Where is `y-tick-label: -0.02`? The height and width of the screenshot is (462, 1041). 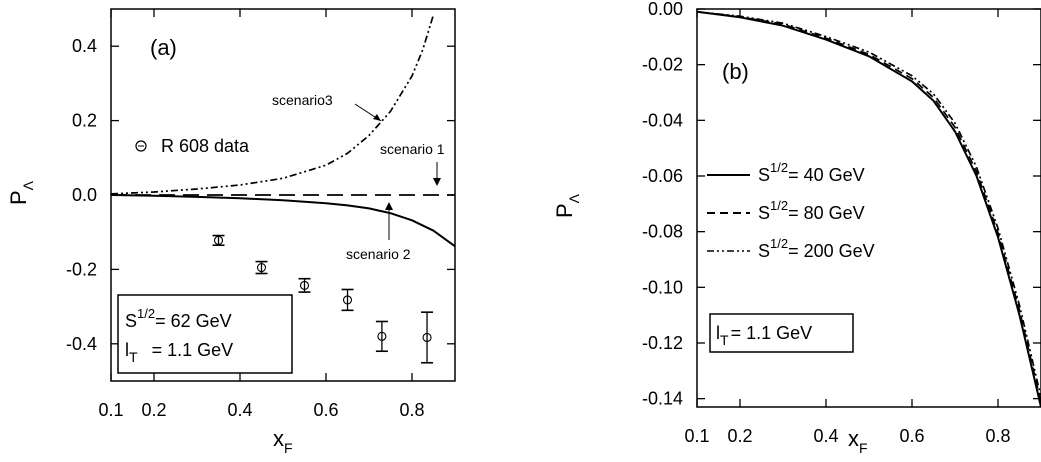 y-tick-label: -0.02 is located at coordinates (662, 65).